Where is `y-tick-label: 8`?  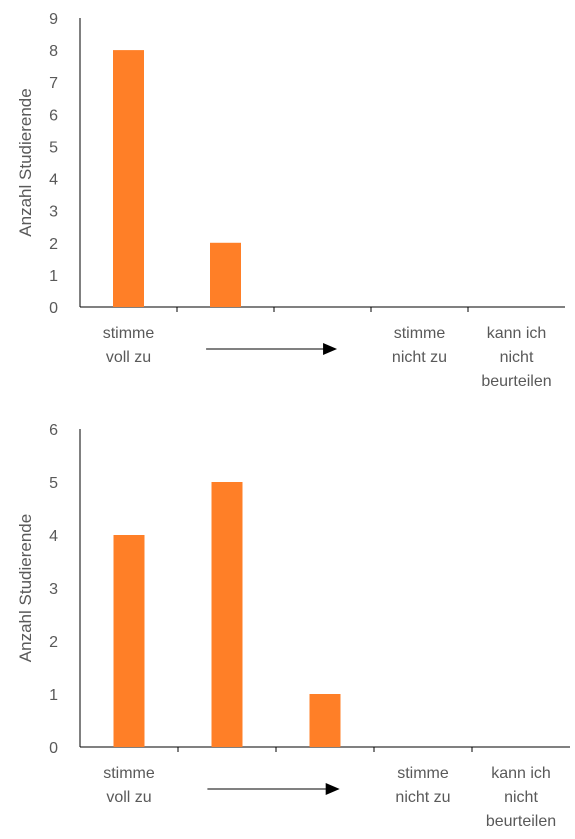 y-tick-label: 8 is located at coordinates (53, 51).